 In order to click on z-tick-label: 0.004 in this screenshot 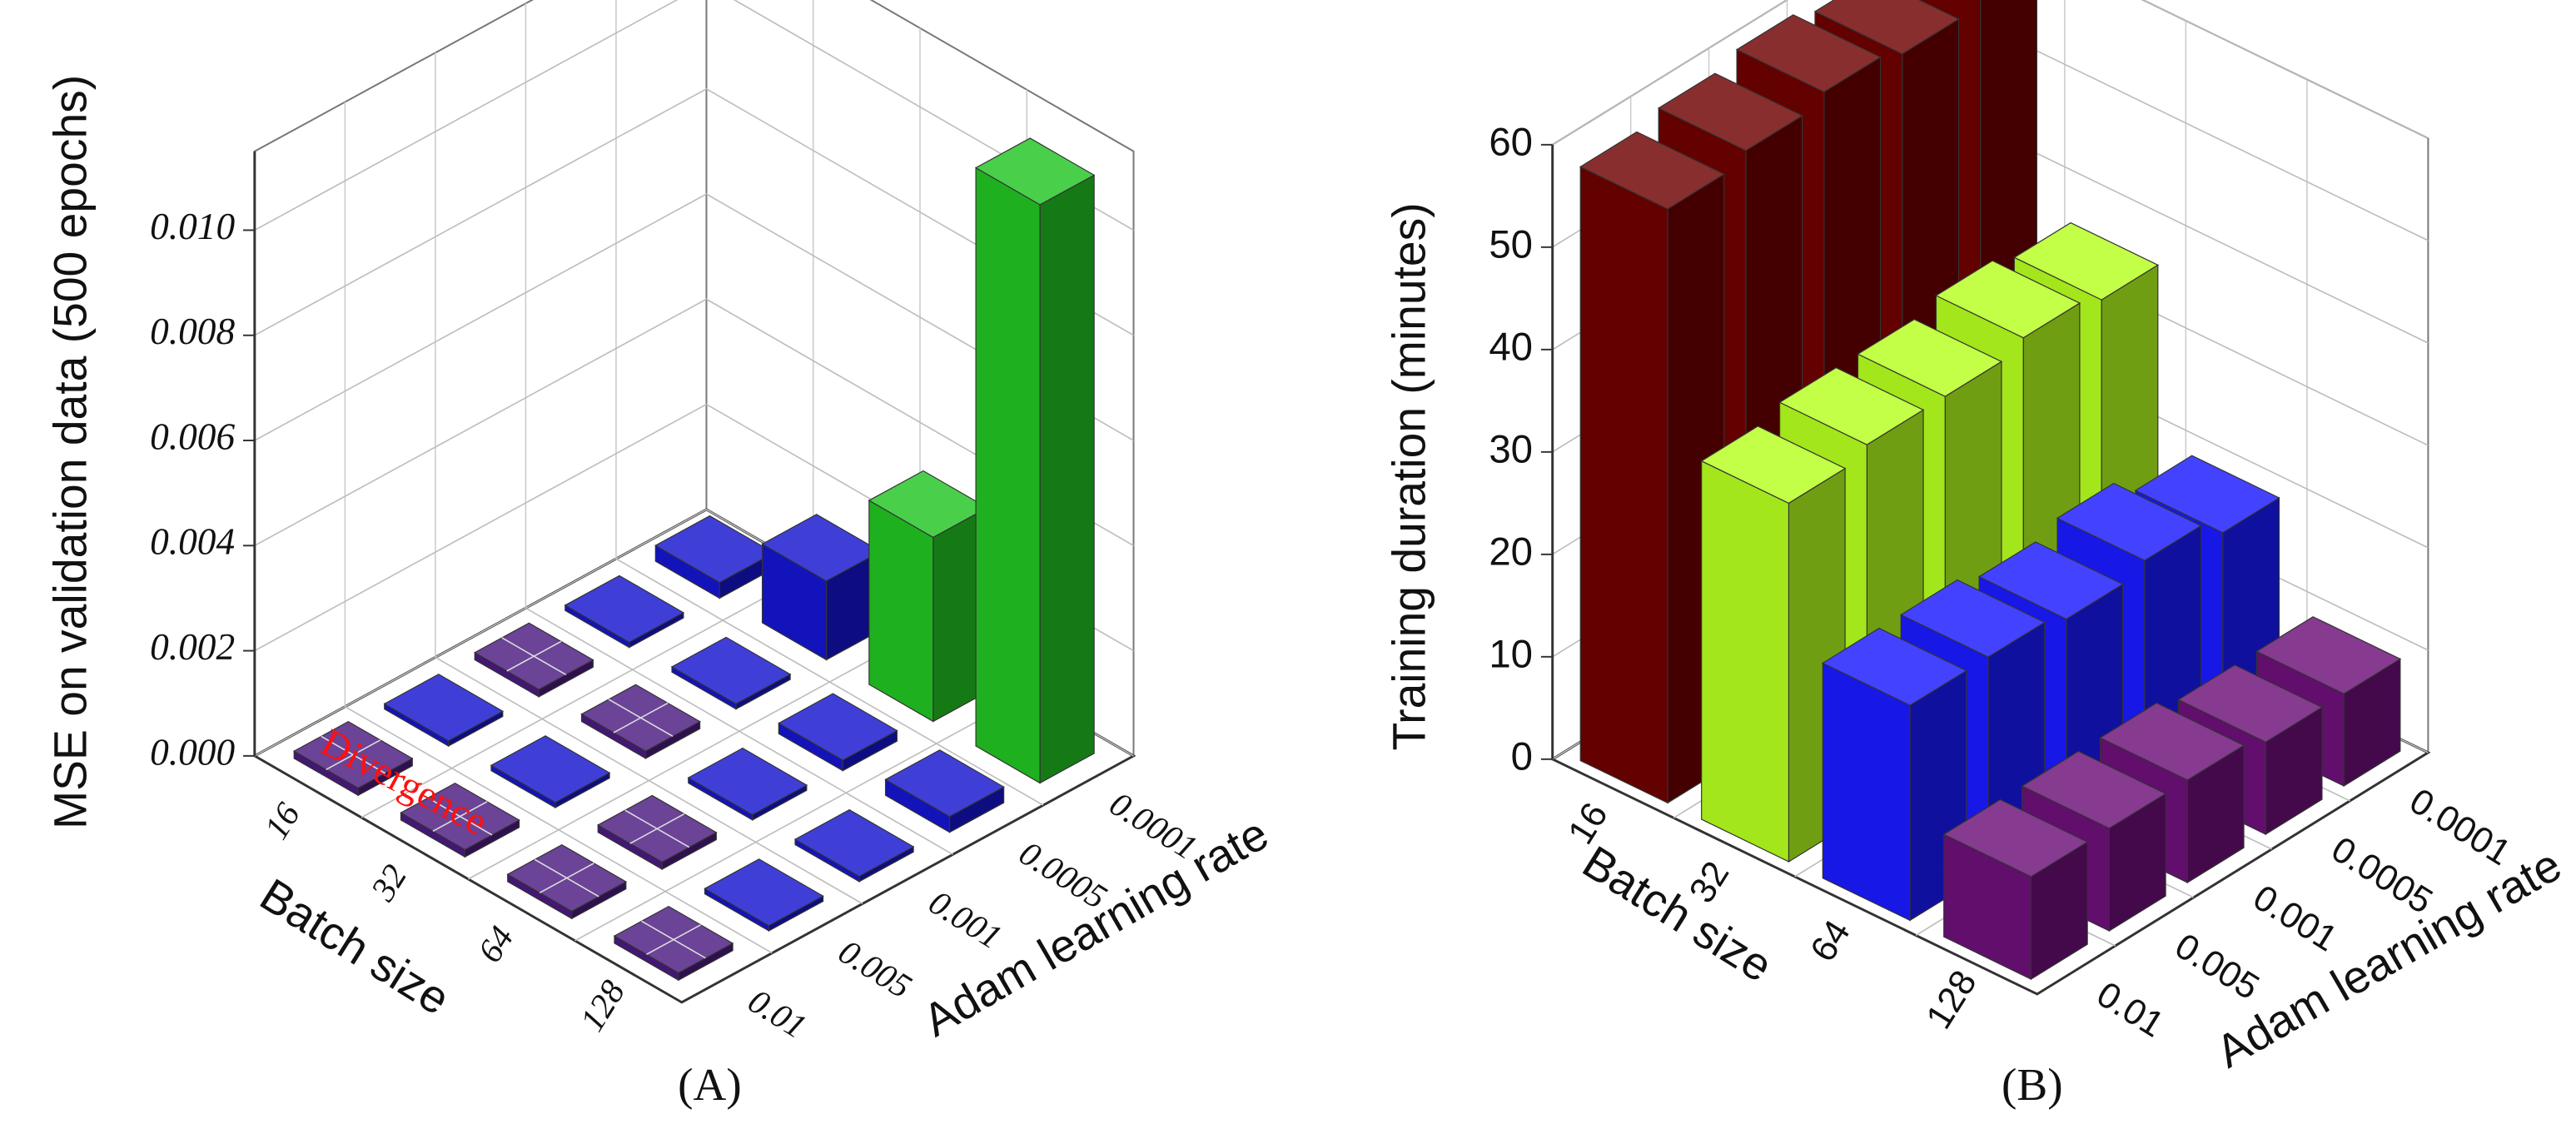, I will do `click(192, 542)`.